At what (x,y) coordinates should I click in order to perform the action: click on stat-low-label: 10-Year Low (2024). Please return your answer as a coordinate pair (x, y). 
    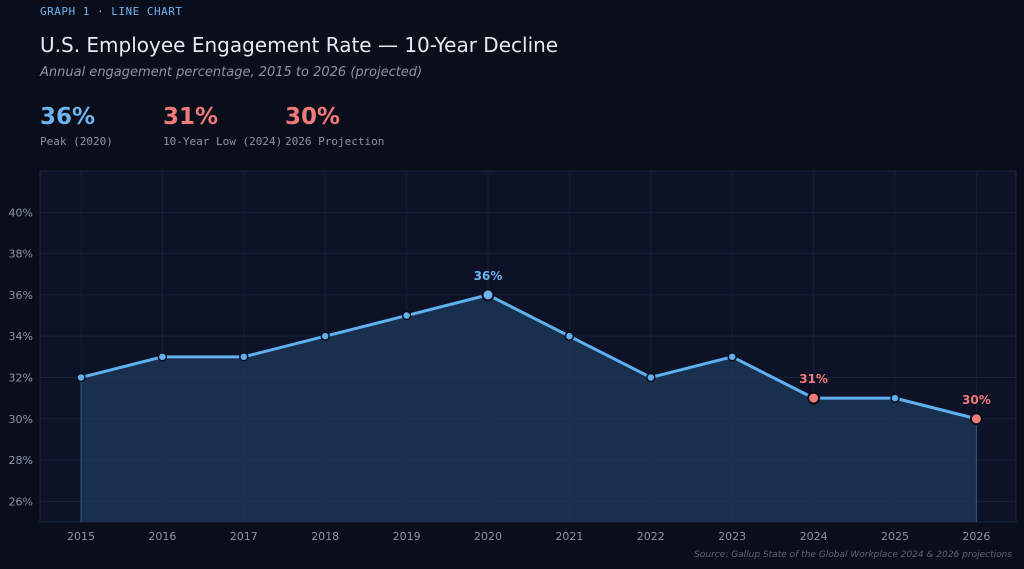
    Looking at the image, I should click on (223, 141).